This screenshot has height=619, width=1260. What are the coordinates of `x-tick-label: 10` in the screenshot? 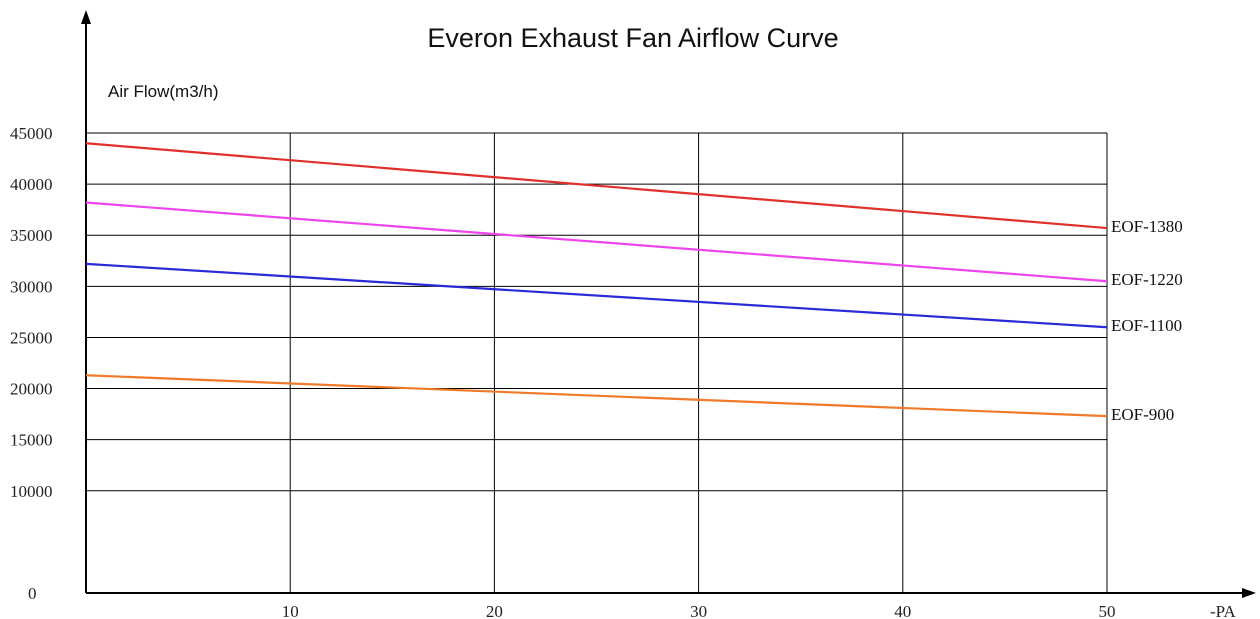 It's located at (290, 610).